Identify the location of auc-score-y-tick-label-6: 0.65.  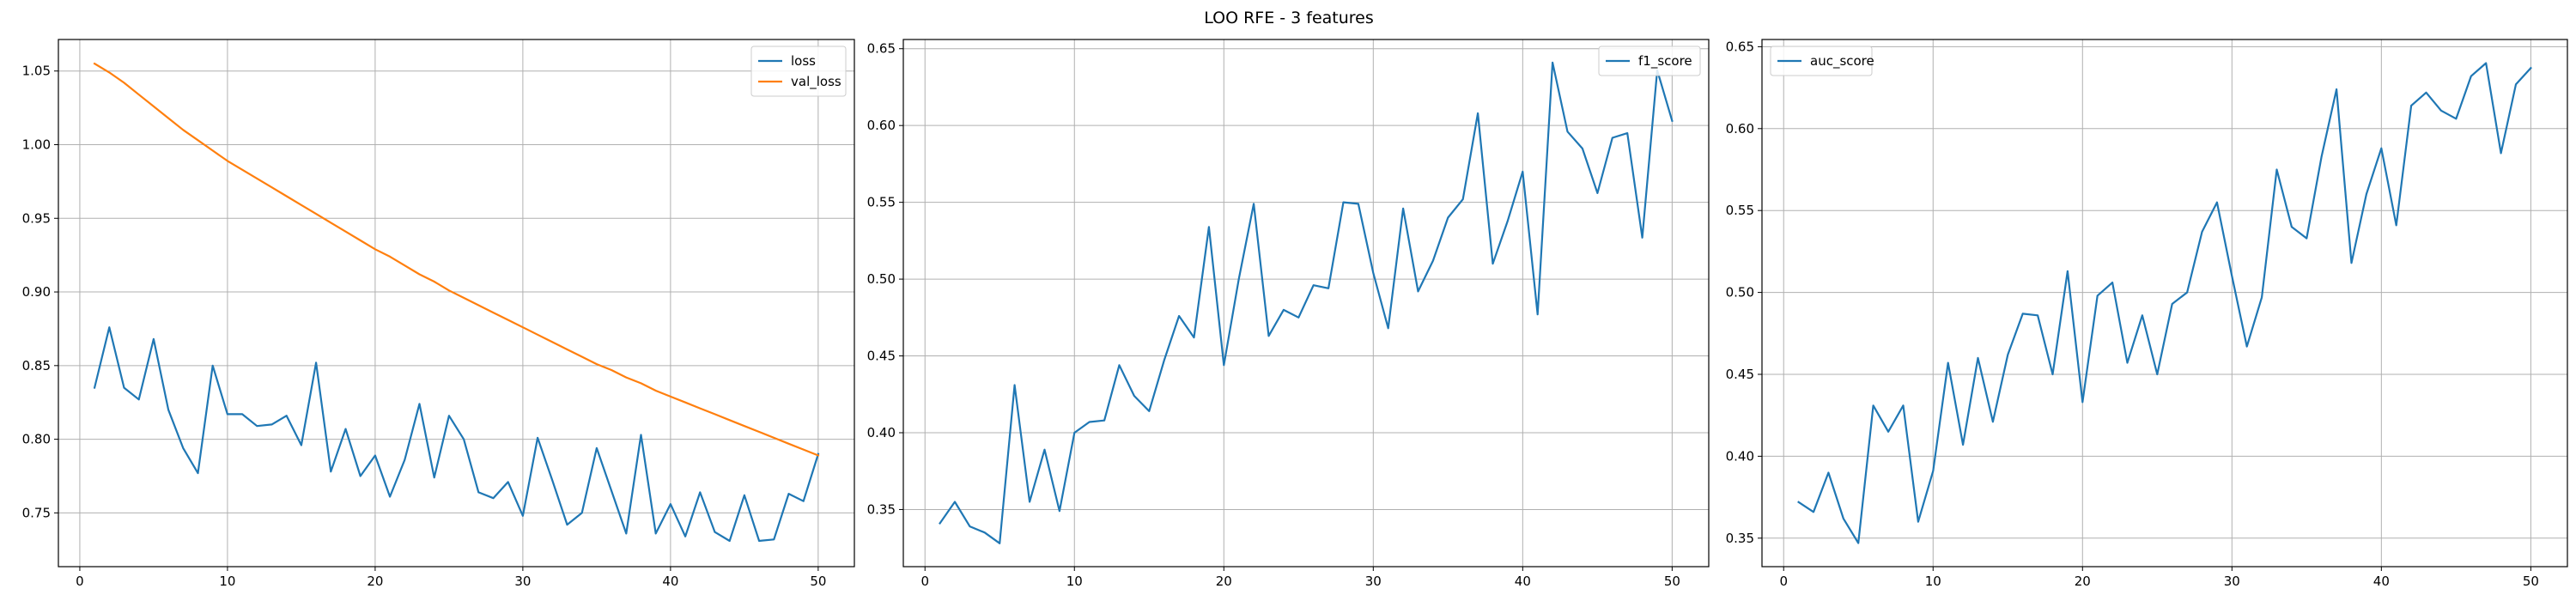
(1740, 47).